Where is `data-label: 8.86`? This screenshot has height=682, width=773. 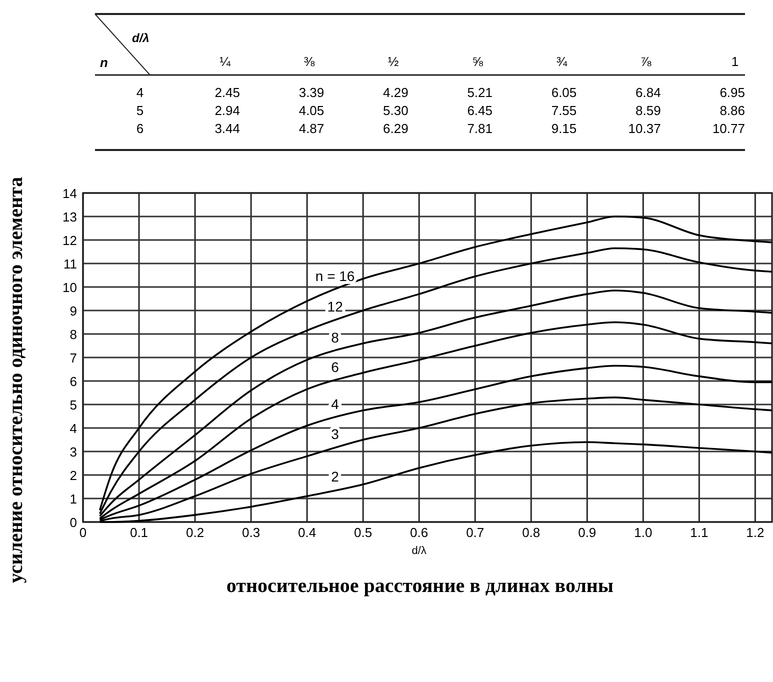 data-label: 8.86 is located at coordinates (732, 110).